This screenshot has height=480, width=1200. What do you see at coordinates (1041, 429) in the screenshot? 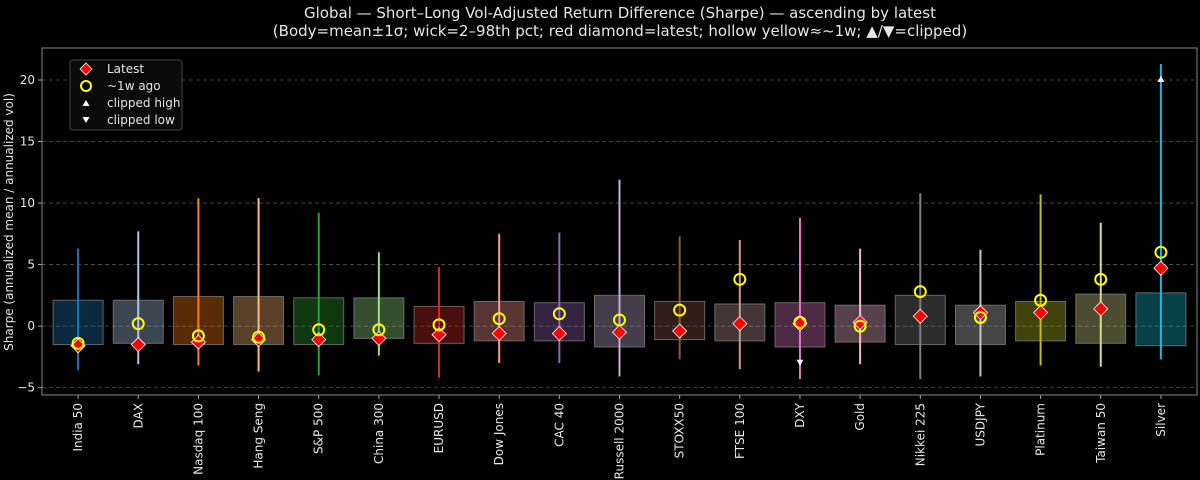
I see `x-tick-label: Platinum` at bounding box center [1041, 429].